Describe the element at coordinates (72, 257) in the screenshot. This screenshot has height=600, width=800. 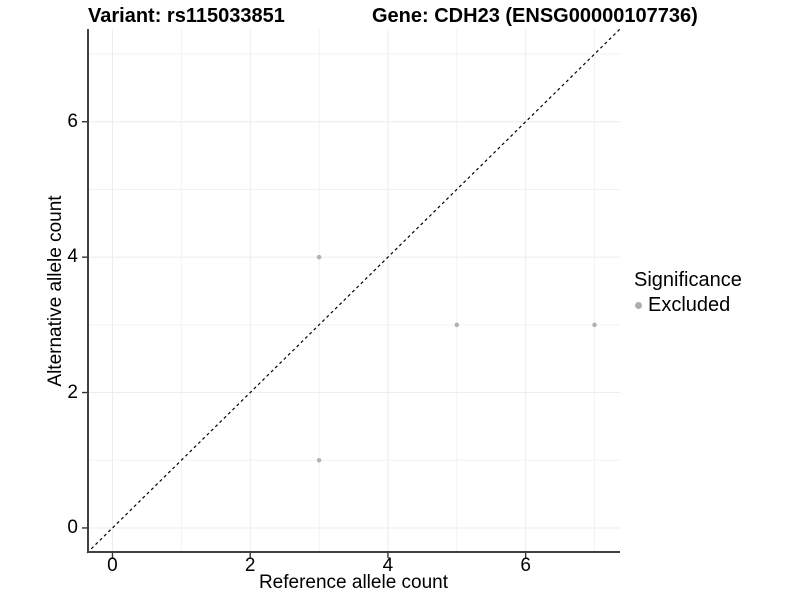
I see `y-tick-label: 4` at that location.